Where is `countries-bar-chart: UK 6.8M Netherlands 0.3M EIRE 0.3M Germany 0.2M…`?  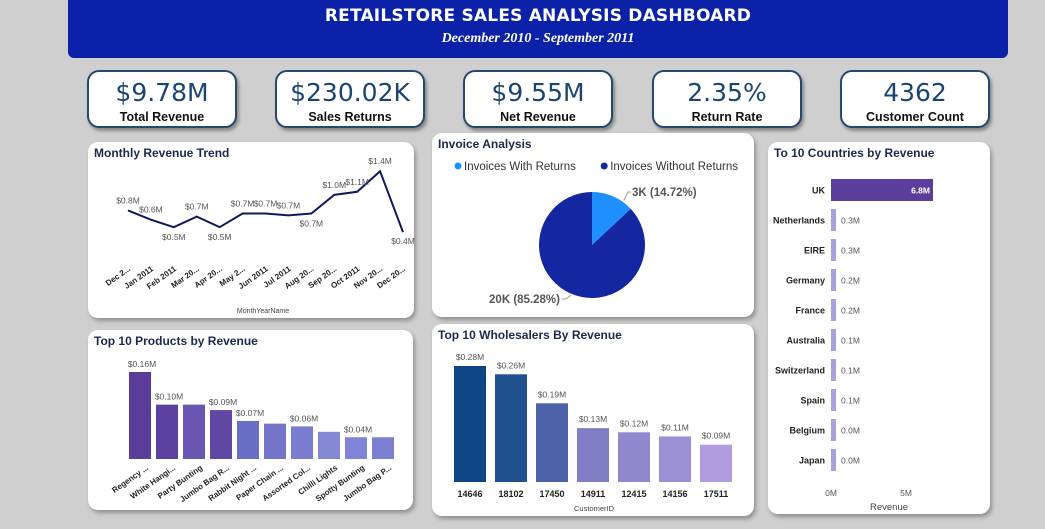
countries-bar-chart: UK 6.8M Netherlands 0.3M EIRE 0.3M Germany 0.2M… is located at coordinates (853, 346).